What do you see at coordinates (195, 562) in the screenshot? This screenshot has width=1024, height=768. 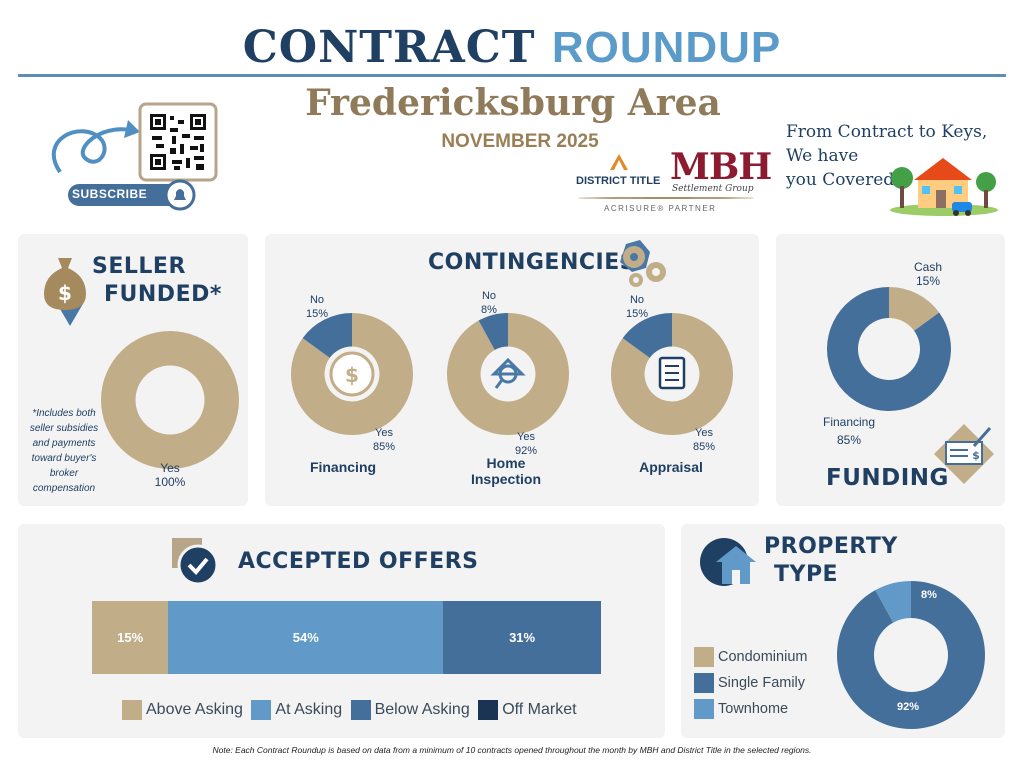 I see `checkmark-badge-icon` at bounding box center [195, 562].